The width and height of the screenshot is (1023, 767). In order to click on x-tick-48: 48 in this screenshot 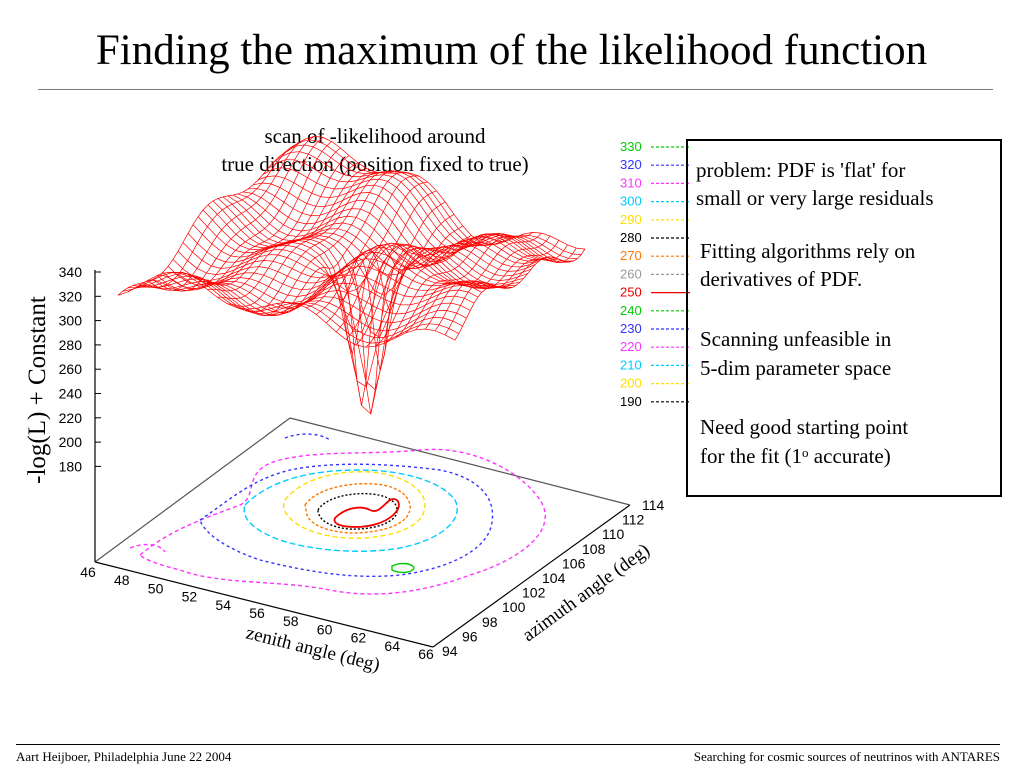, I will do `click(122, 580)`.